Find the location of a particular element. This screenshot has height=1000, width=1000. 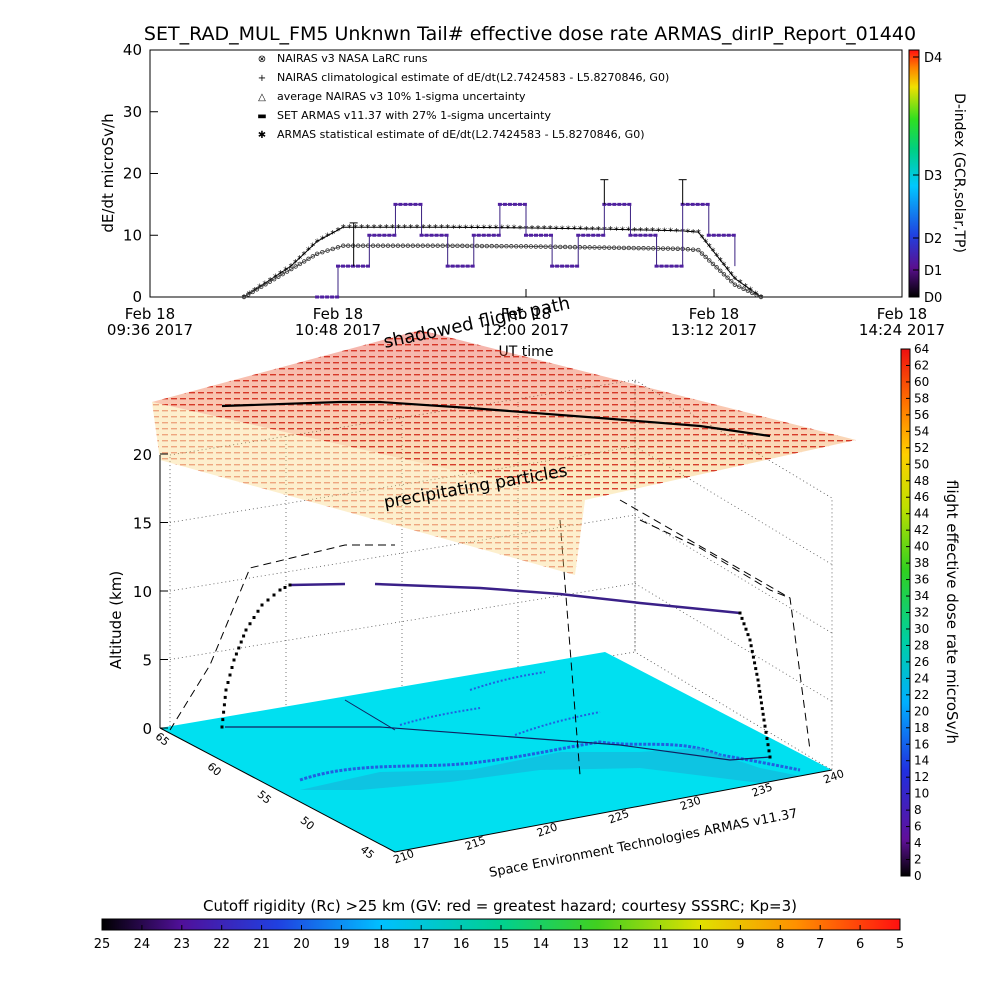

lat-tick-label: 60 is located at coordinates (214, 769).